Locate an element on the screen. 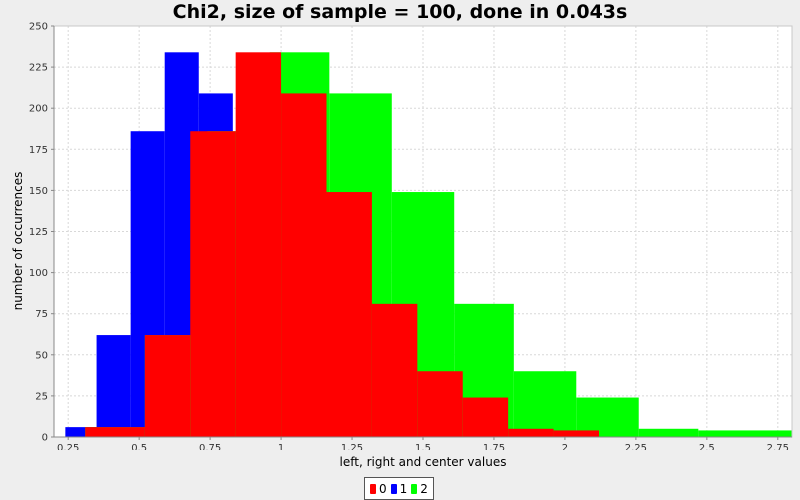 The width and height of the screenshot is (800, 500). x-tick-label: 2.75 is located at coordinates (778, 446).